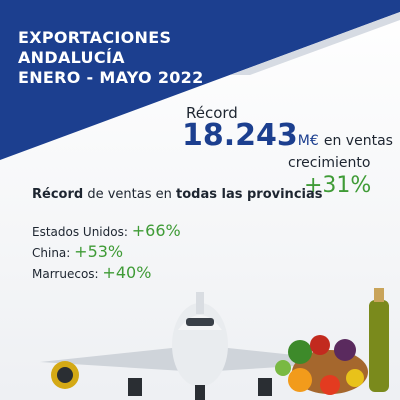 Image resolution: width=400 pixels, height=400 pixels. Describe the element at coordinates (212, 113) in the screenshot. I see `record-label: Récord` at that location.